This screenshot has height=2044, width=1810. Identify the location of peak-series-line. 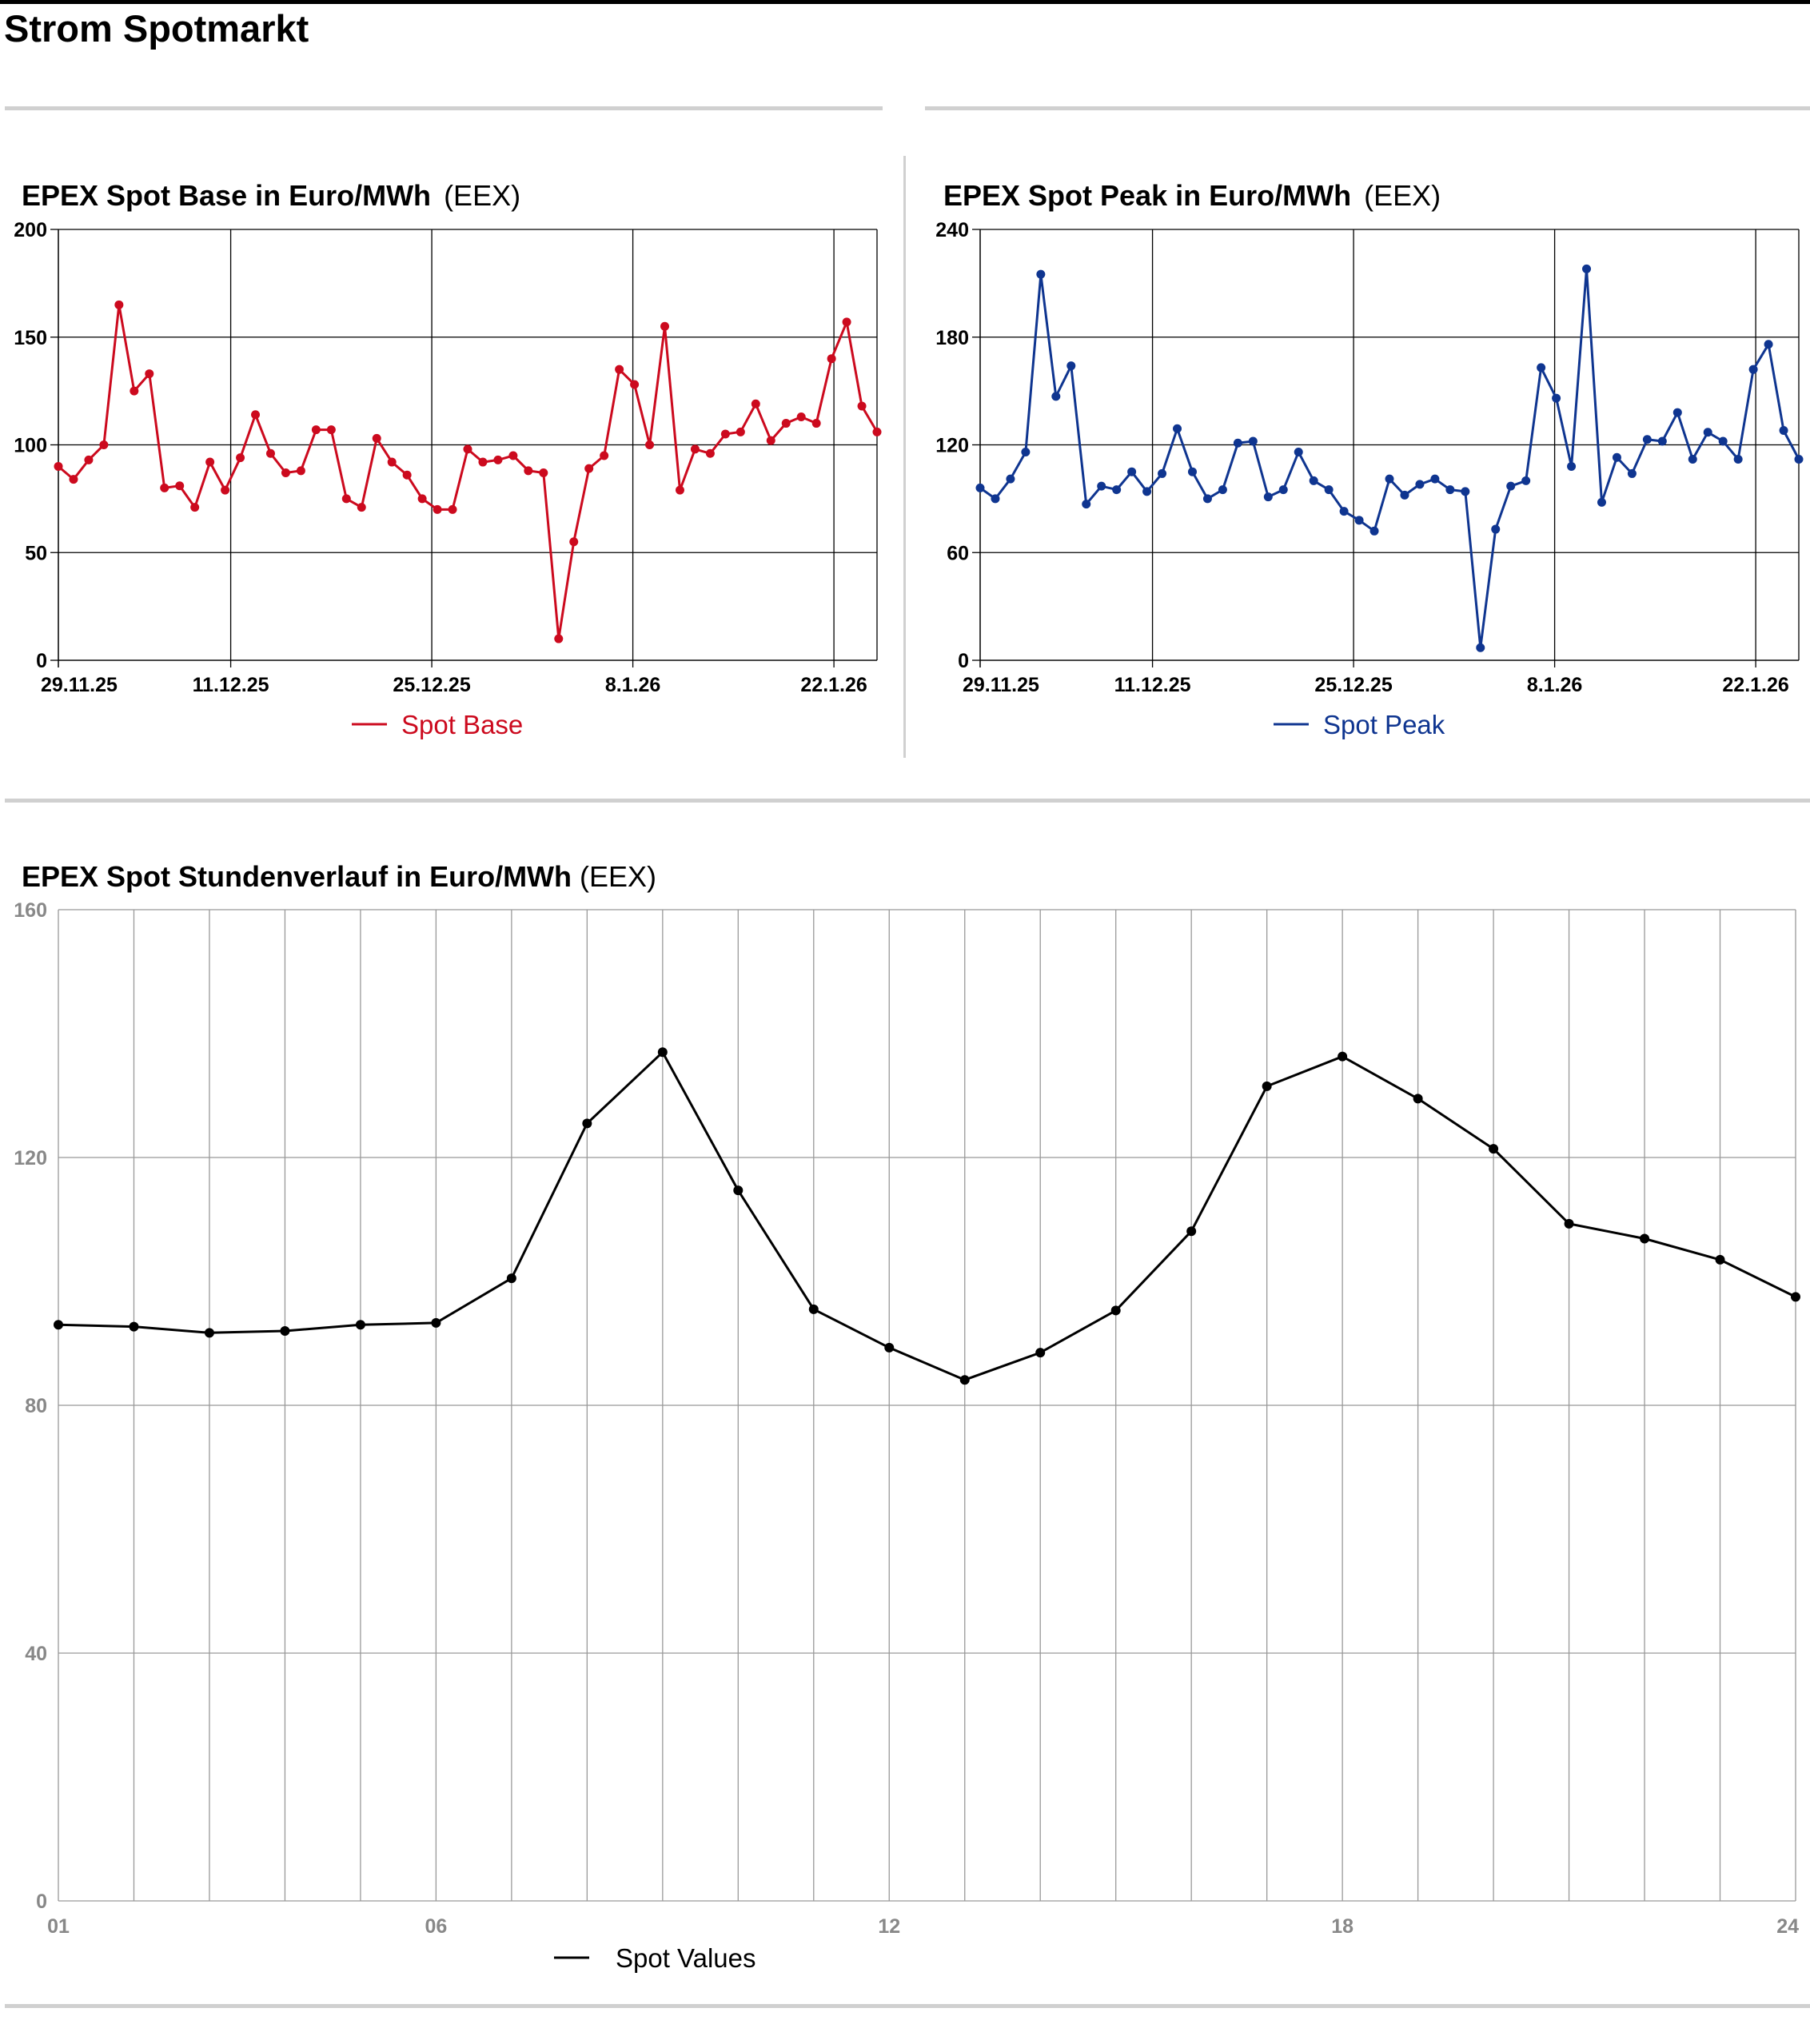
(1389, 458).